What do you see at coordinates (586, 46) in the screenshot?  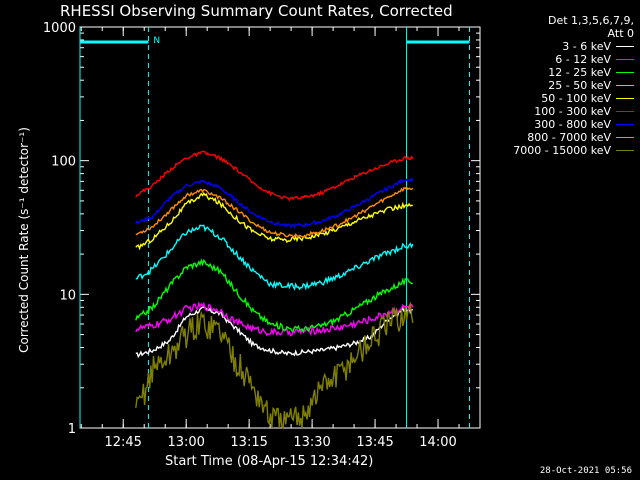 I see `legend-entry-label: 3 - 6 keV` at bounding box center [586, 46].